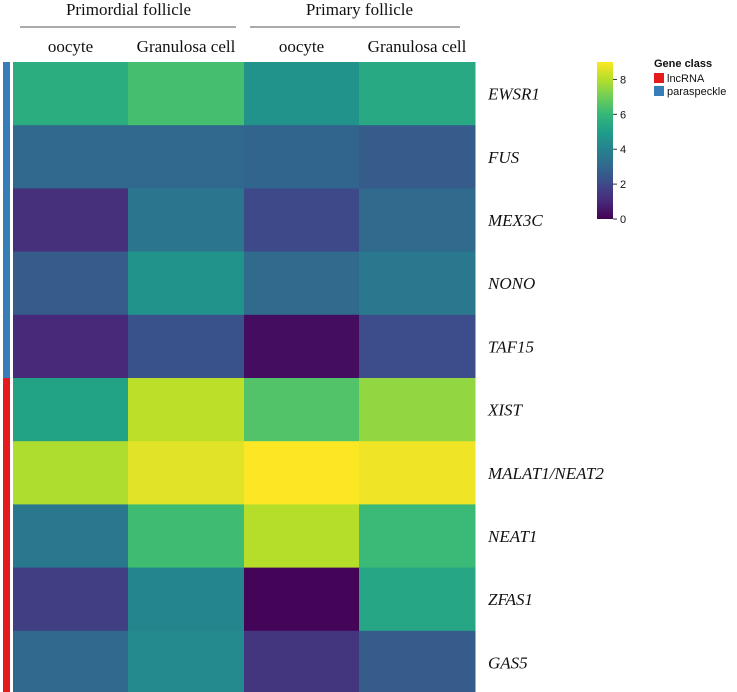 This screenshot has width=737, height=692. I want to click on row-label-gene: GAS5, so click(508, 662).